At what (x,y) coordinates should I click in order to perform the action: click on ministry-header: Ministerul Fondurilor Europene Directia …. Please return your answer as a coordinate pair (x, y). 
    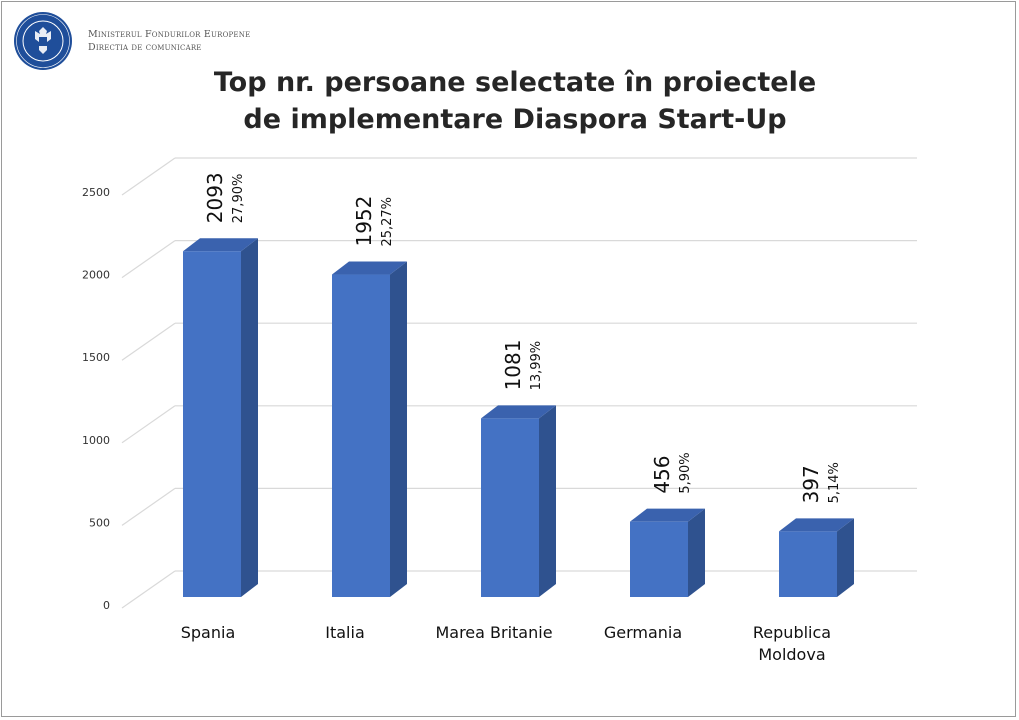
    Looking at the image, I should click on (169, 41).